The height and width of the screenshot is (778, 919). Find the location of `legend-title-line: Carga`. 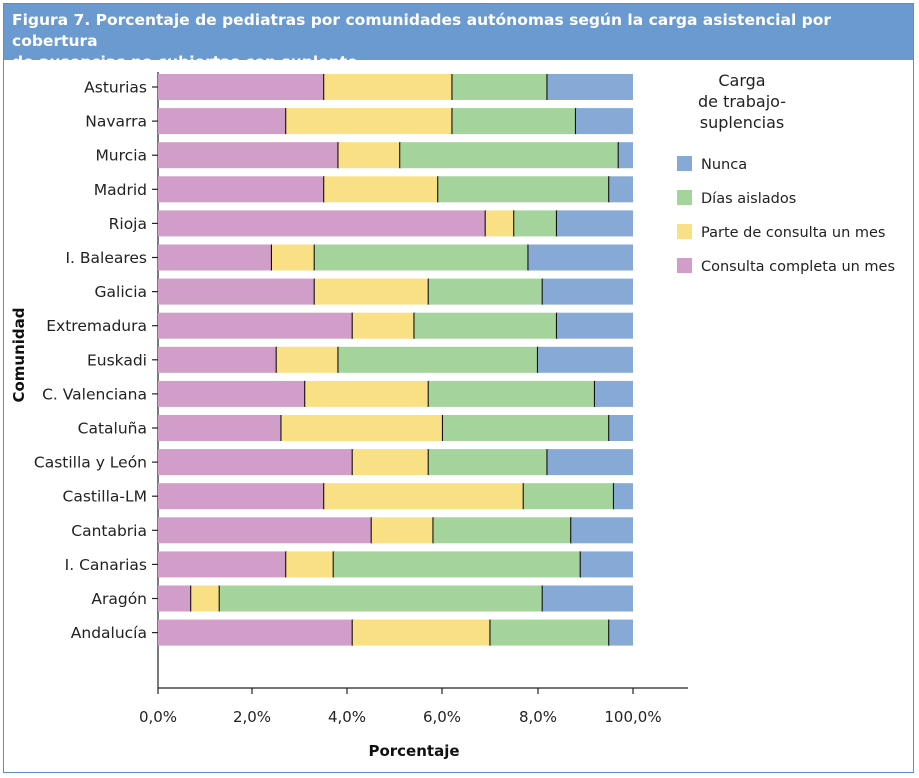

legend-title-line: Carga is located at coordinates (741, 80).